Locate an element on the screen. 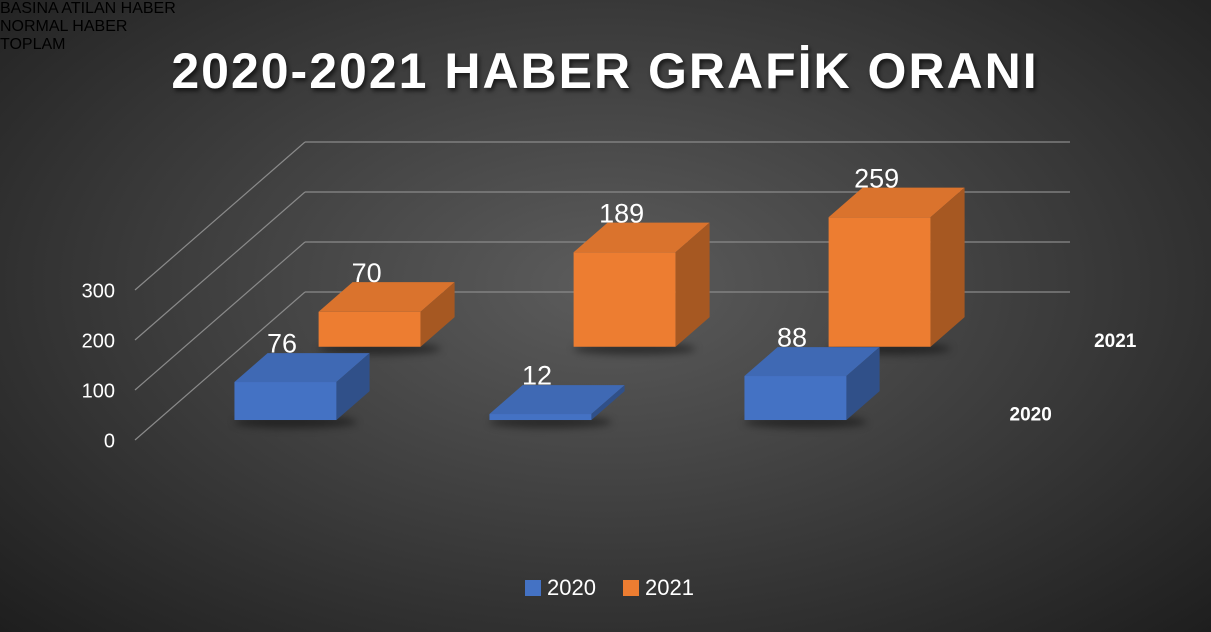 This screenshot has height=632, width=1211. value-label: 189 is located at coordinates (621, 214).